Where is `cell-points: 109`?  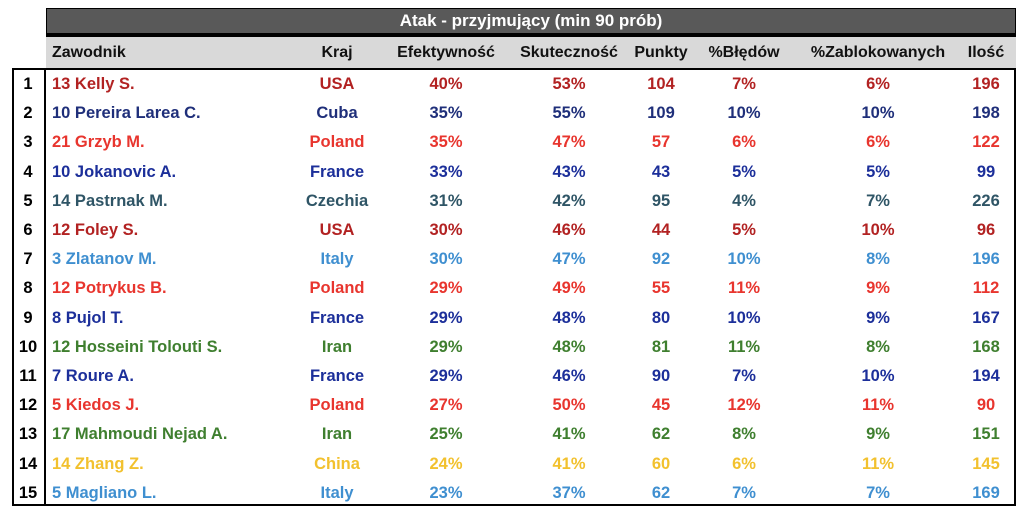
cell-points: 109 is located at coordinates (661, 113).